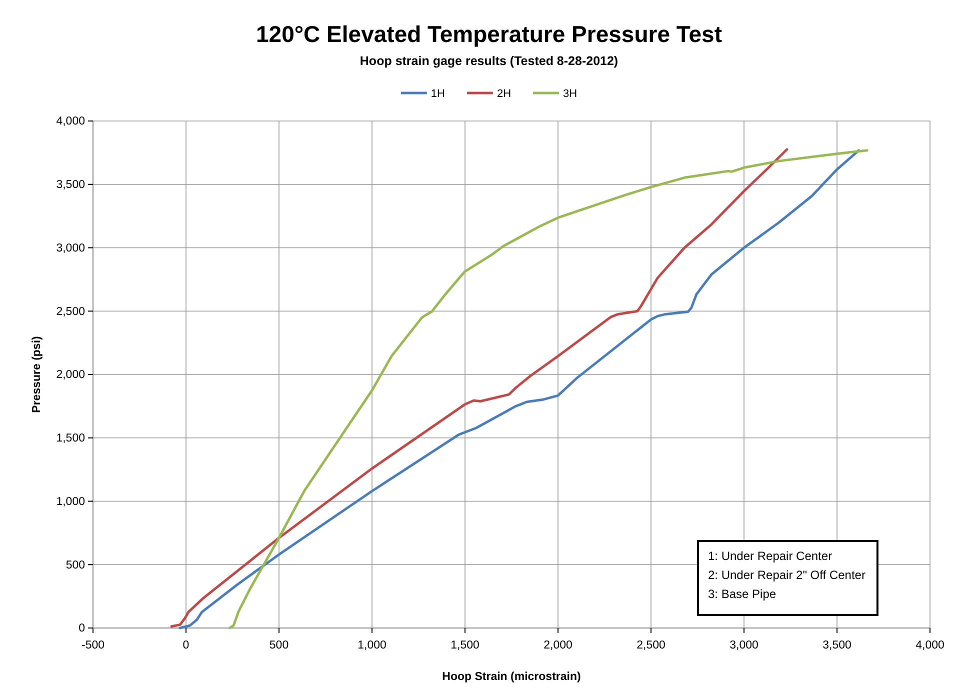  I want to click on y-tick-label: 2,500, so click(70, 312).